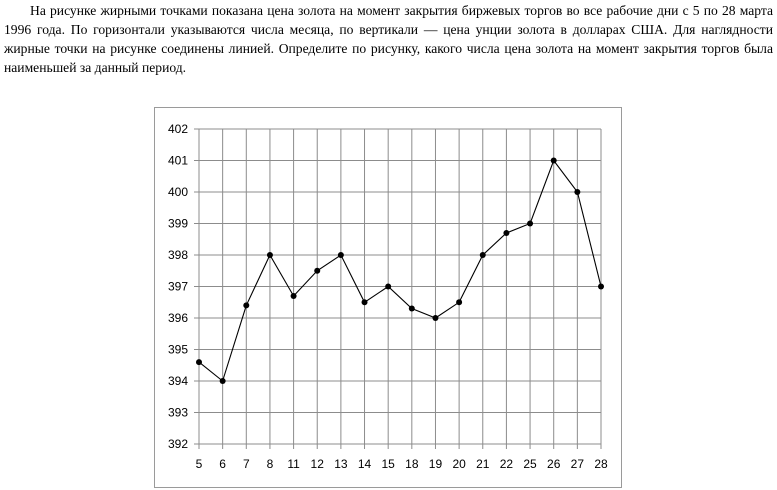 This screenshot has height=490, width=777. Describe the element at coordinates (222, 464) in the screenshot. I see `x-tick-label: 6` at that location.